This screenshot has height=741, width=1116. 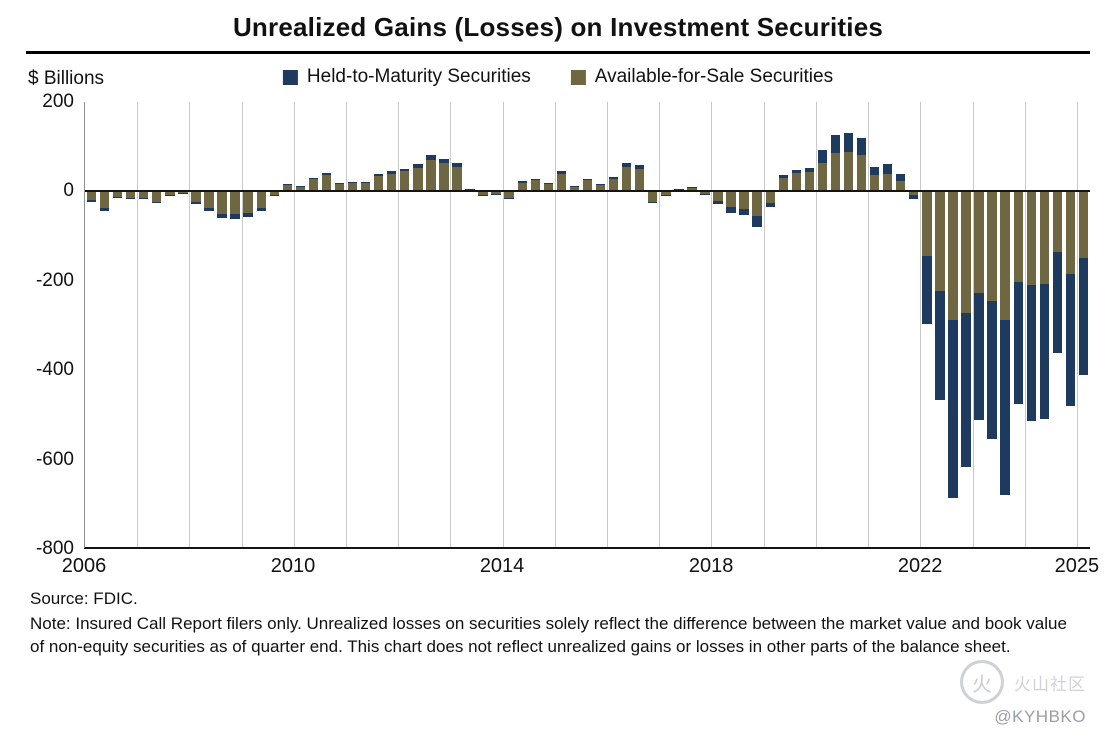 I want to click on bar-segment-2015-q2-htm, so click(x=574, y=186).